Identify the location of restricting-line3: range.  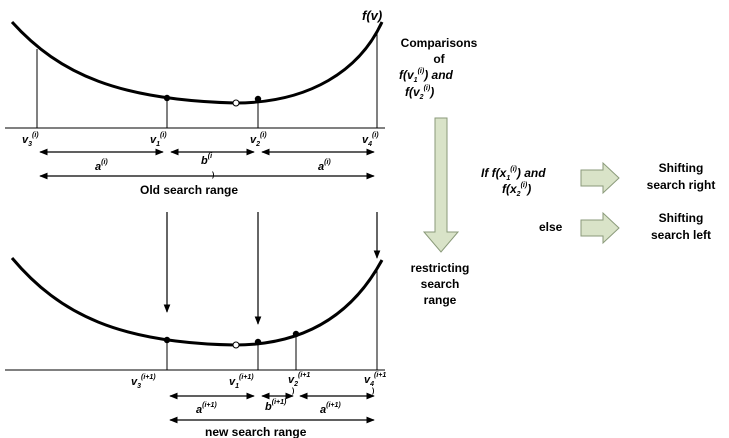
(440, 300).